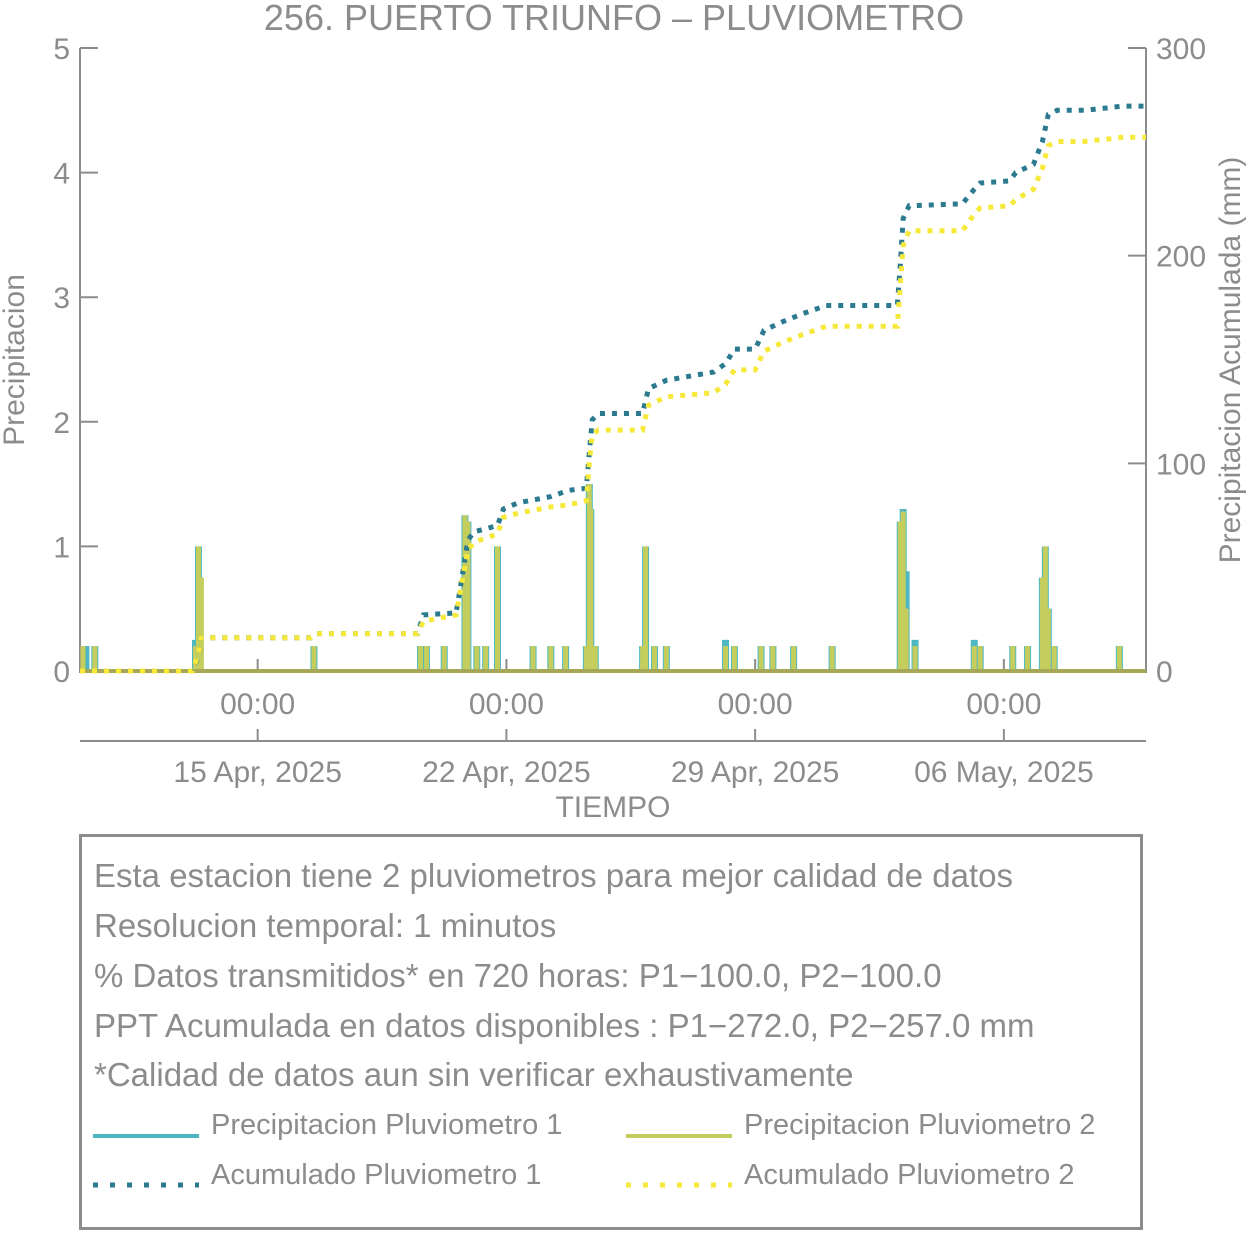 This screenshot has height=1236, width=1250. Describe the element at coordinates (612, 807) in the screenshot. I see `x-axis-label: TIEMPO` at that location.